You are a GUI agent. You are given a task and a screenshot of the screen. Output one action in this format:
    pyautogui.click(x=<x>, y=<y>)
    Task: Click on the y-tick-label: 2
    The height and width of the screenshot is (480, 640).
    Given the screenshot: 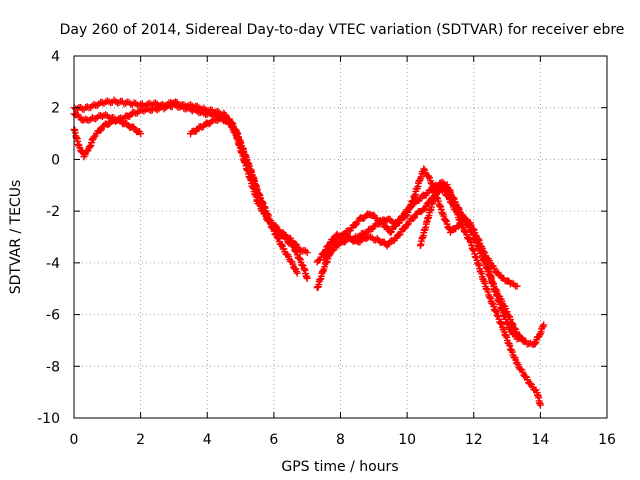 What is the action you would take?
    pyautogui.click(x=55, y=109)
    